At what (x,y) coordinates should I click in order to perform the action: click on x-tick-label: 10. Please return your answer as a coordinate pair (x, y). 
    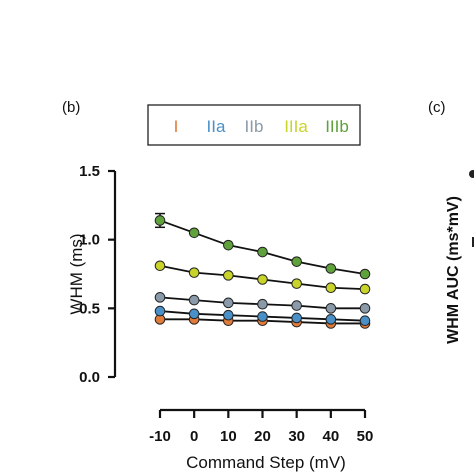
    Looking at the image, I should click on (228, 436).